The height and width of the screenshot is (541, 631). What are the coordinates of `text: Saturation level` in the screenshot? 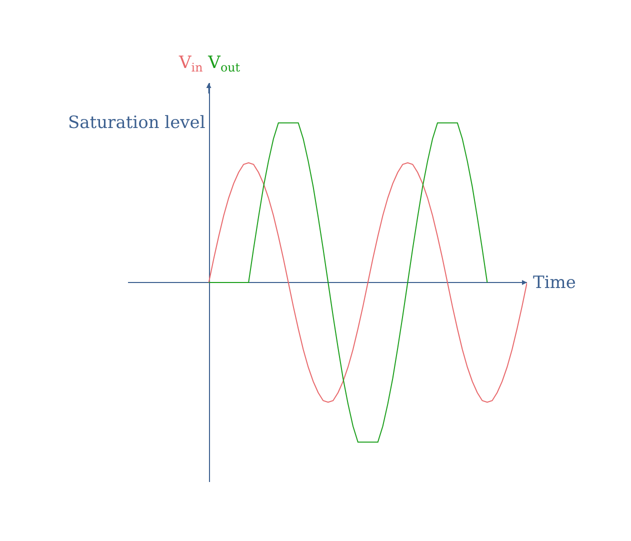 It's located at (137, 123).